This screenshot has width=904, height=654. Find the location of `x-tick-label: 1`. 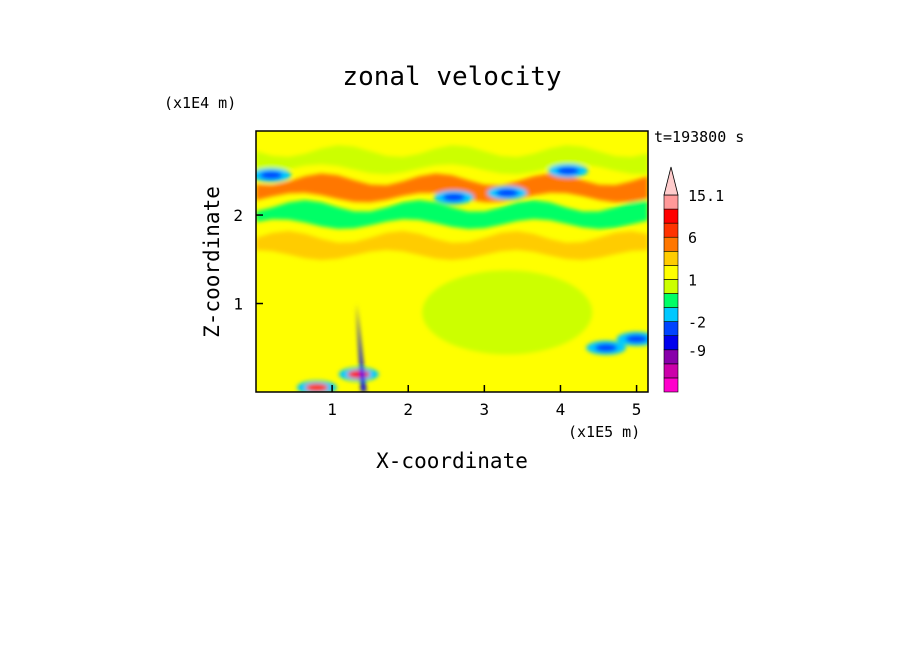

x-tick-label: 1 is located at coordinates (332, 409).